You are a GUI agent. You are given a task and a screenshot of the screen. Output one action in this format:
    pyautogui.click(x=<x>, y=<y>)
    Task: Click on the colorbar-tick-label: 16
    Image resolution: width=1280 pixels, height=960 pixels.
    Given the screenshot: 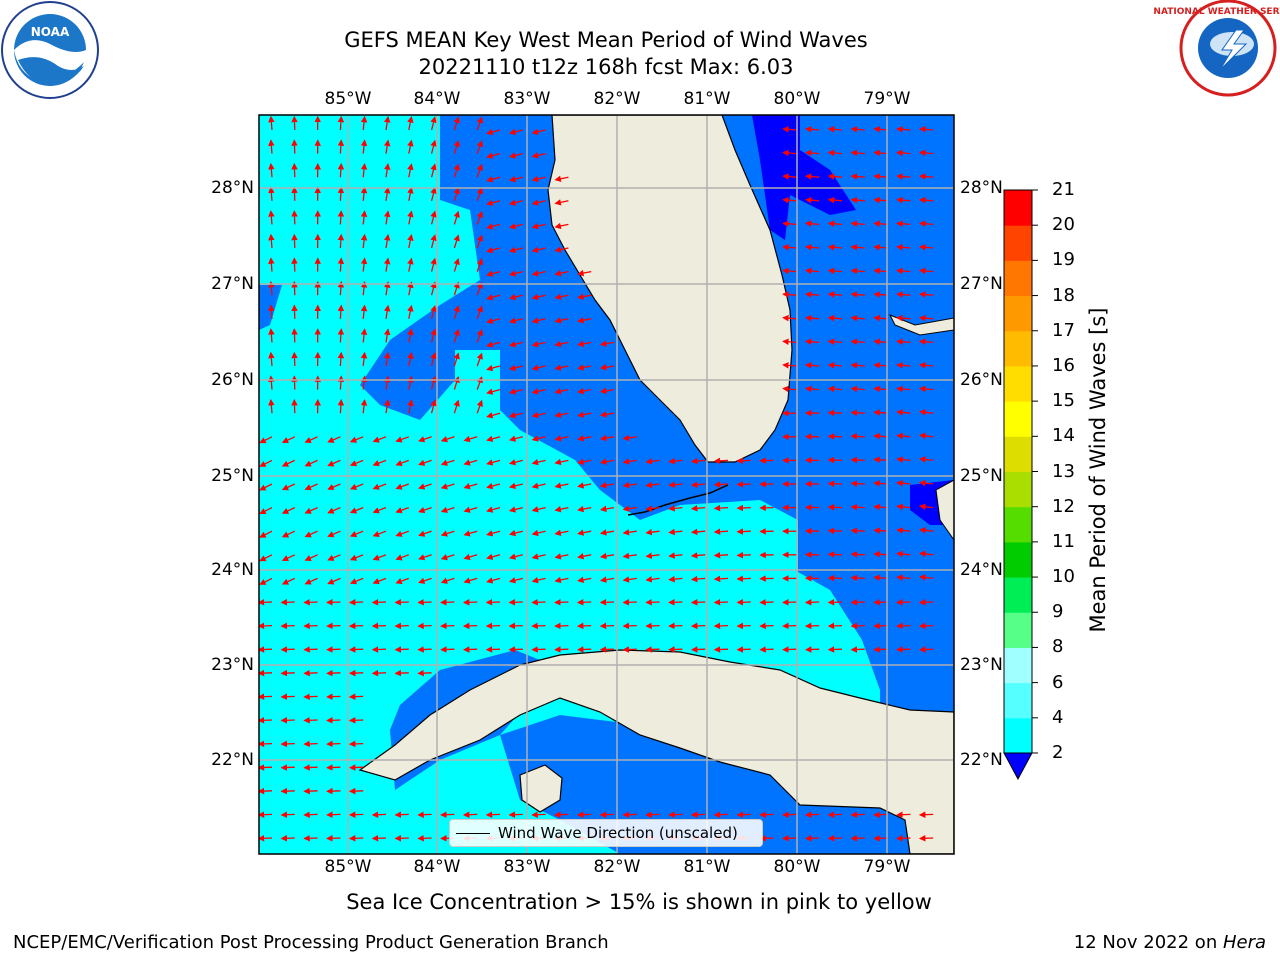 What is the action you would take?
    pyautogui.click(x=1063, y=365)
    